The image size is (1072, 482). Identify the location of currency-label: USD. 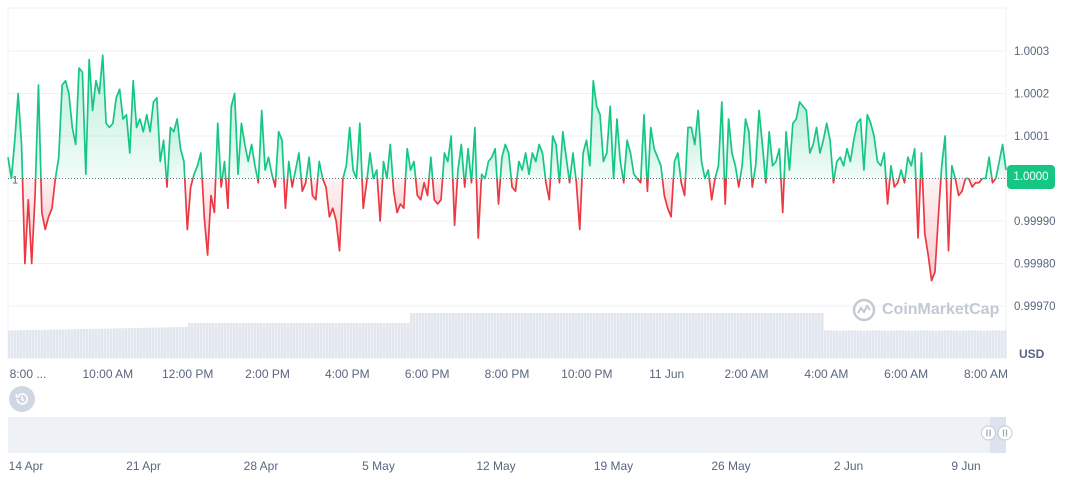
(1032, 354).